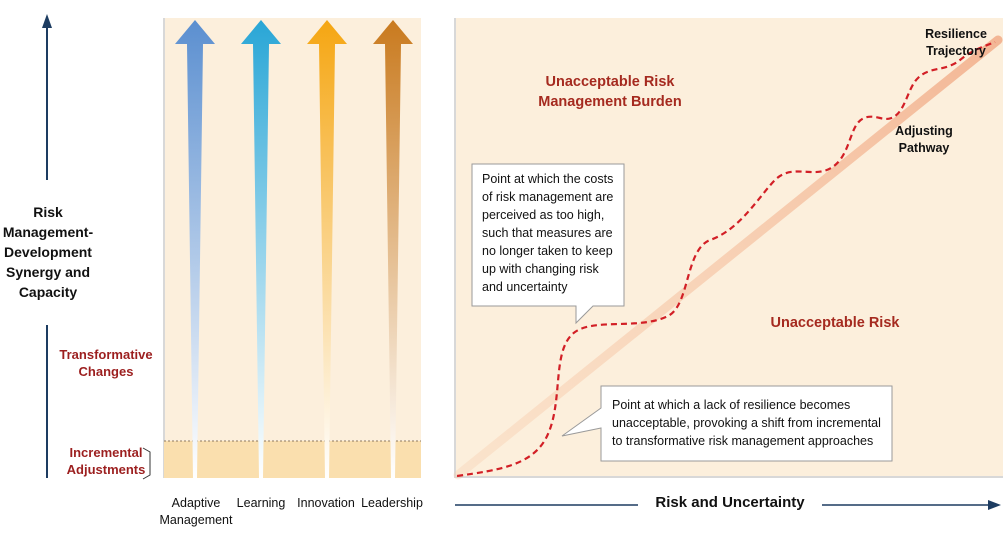  I want to click on transformative-line: Transformative, so click(106, 354).